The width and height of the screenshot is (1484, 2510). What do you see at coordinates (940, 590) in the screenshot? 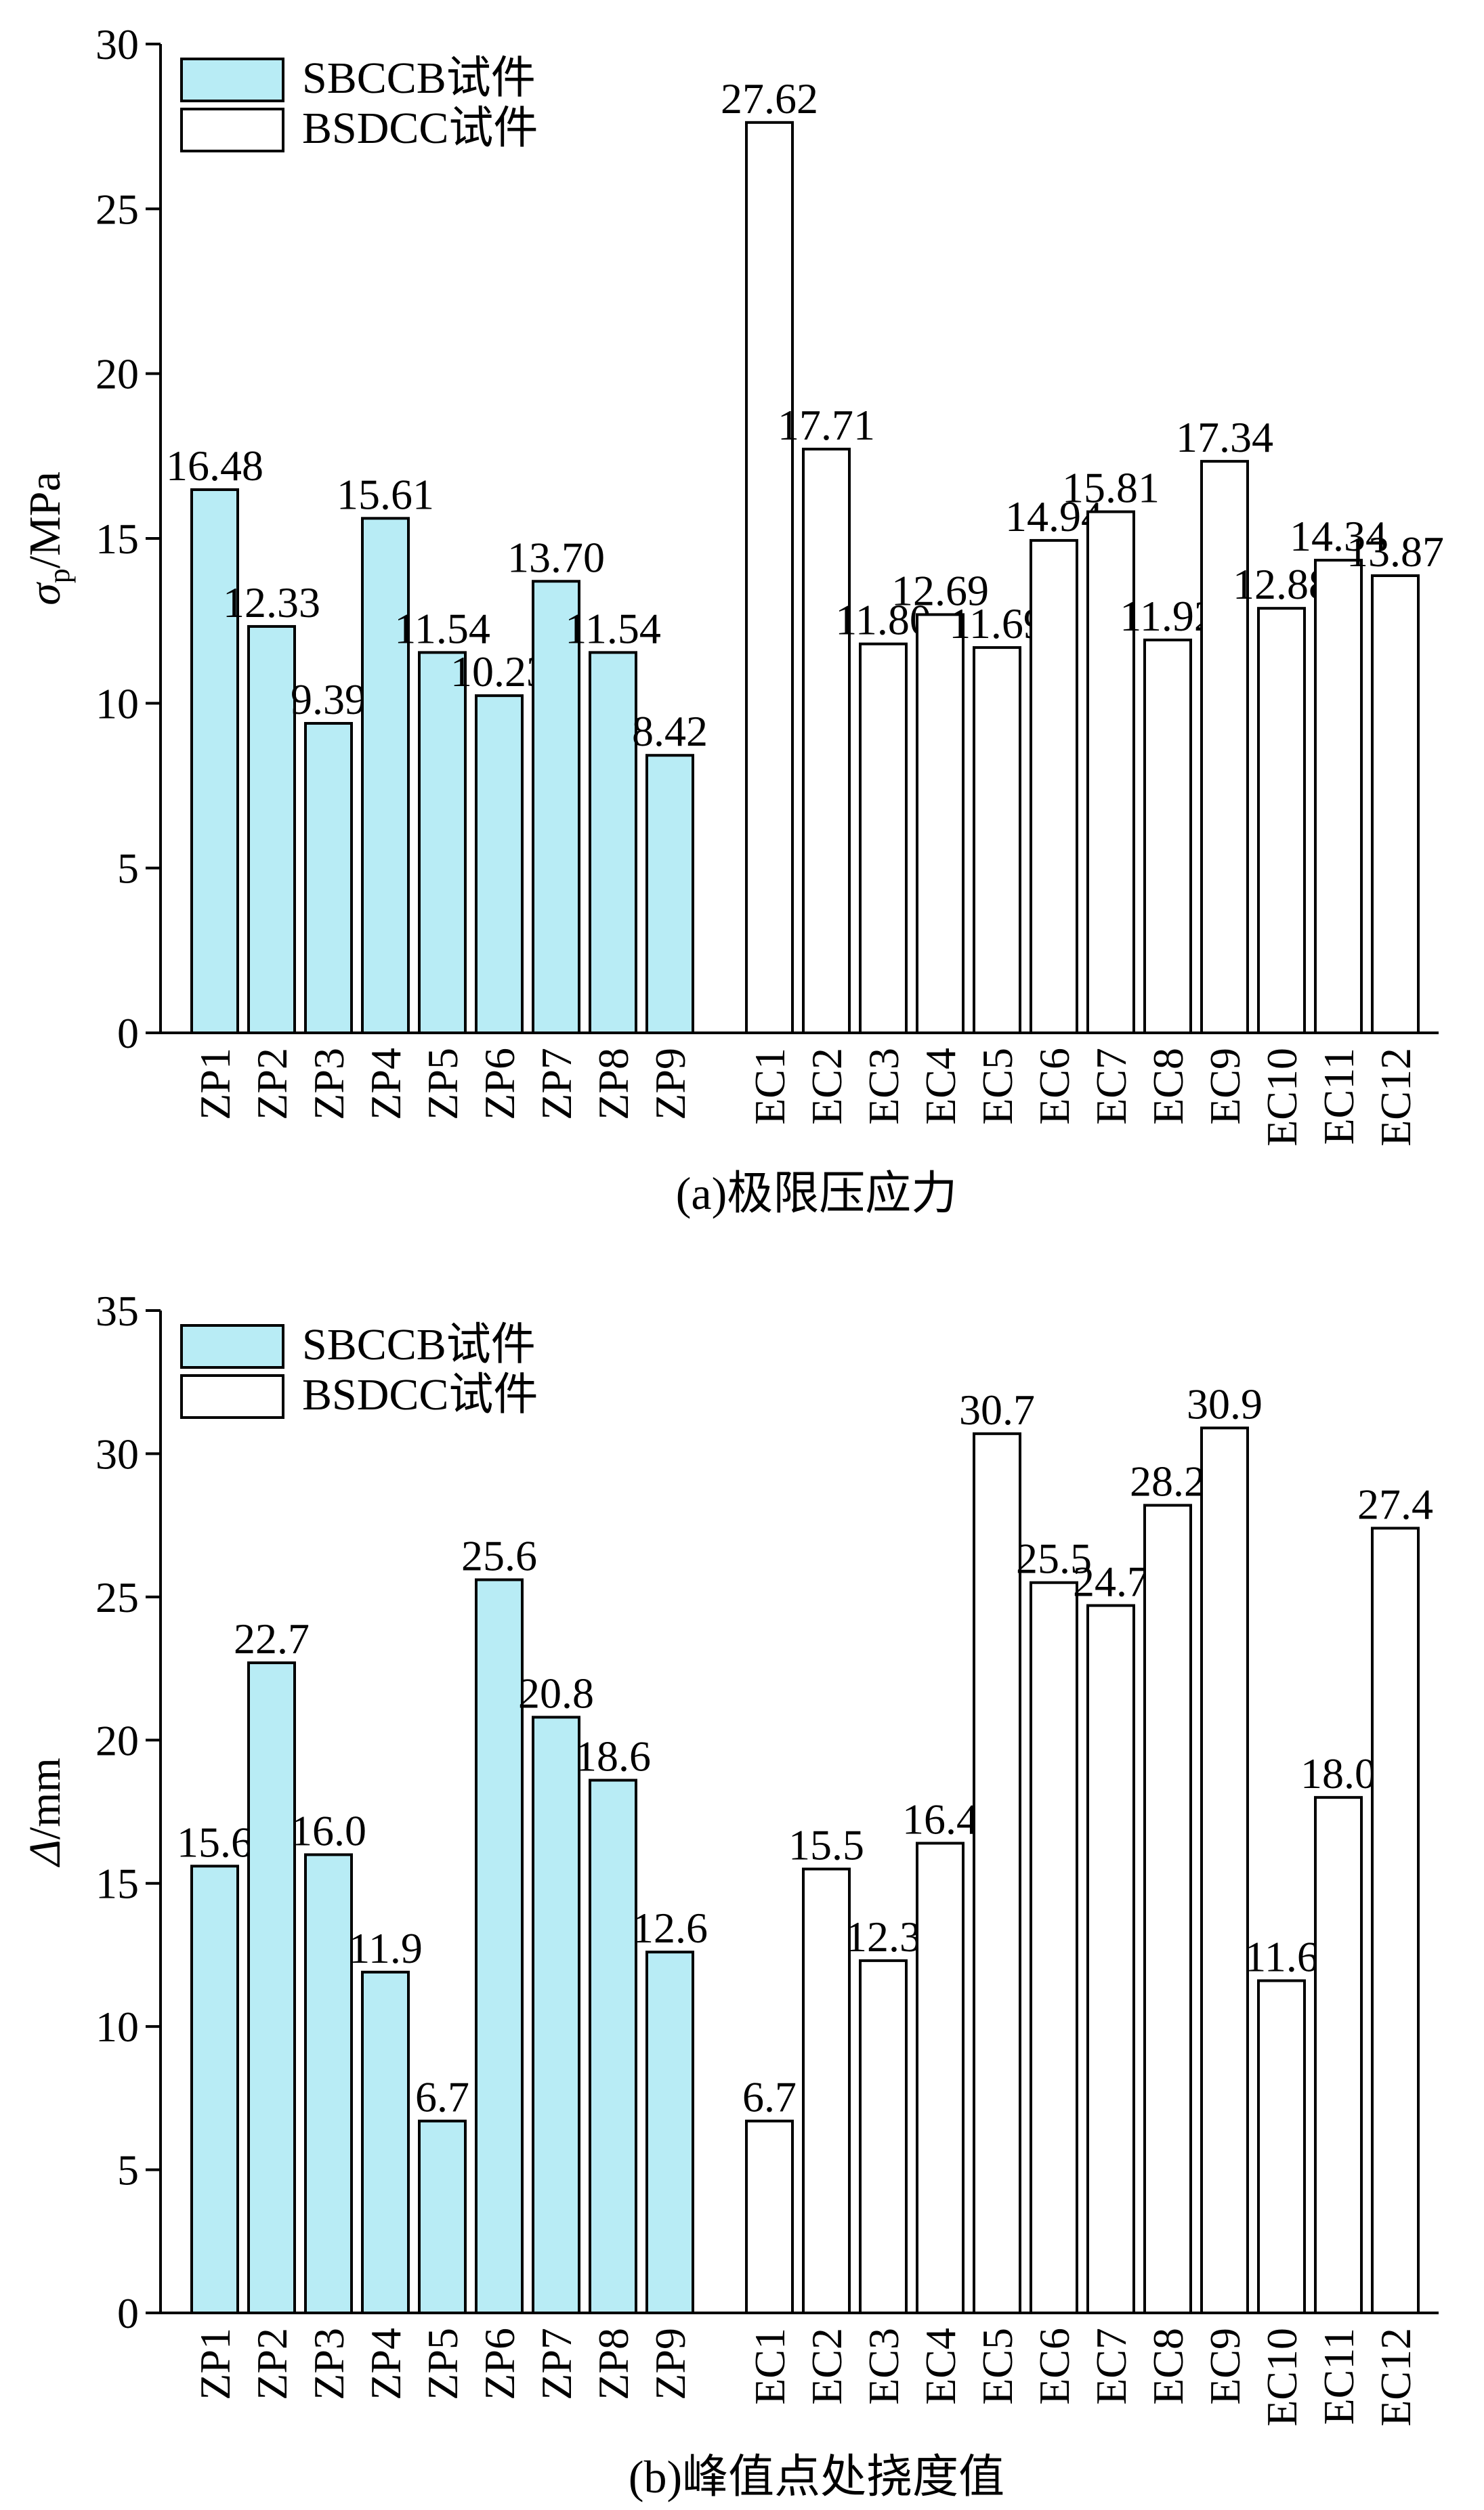
I see `data-label-ec4: 12.69` at bounding box center [940, 590].